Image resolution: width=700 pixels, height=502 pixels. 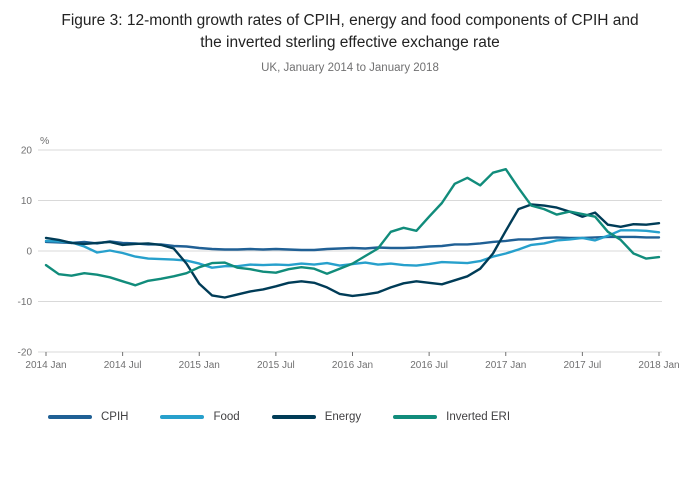 I want to click on x-tick-label: 2018 Jan, so click(x=658, y=365).